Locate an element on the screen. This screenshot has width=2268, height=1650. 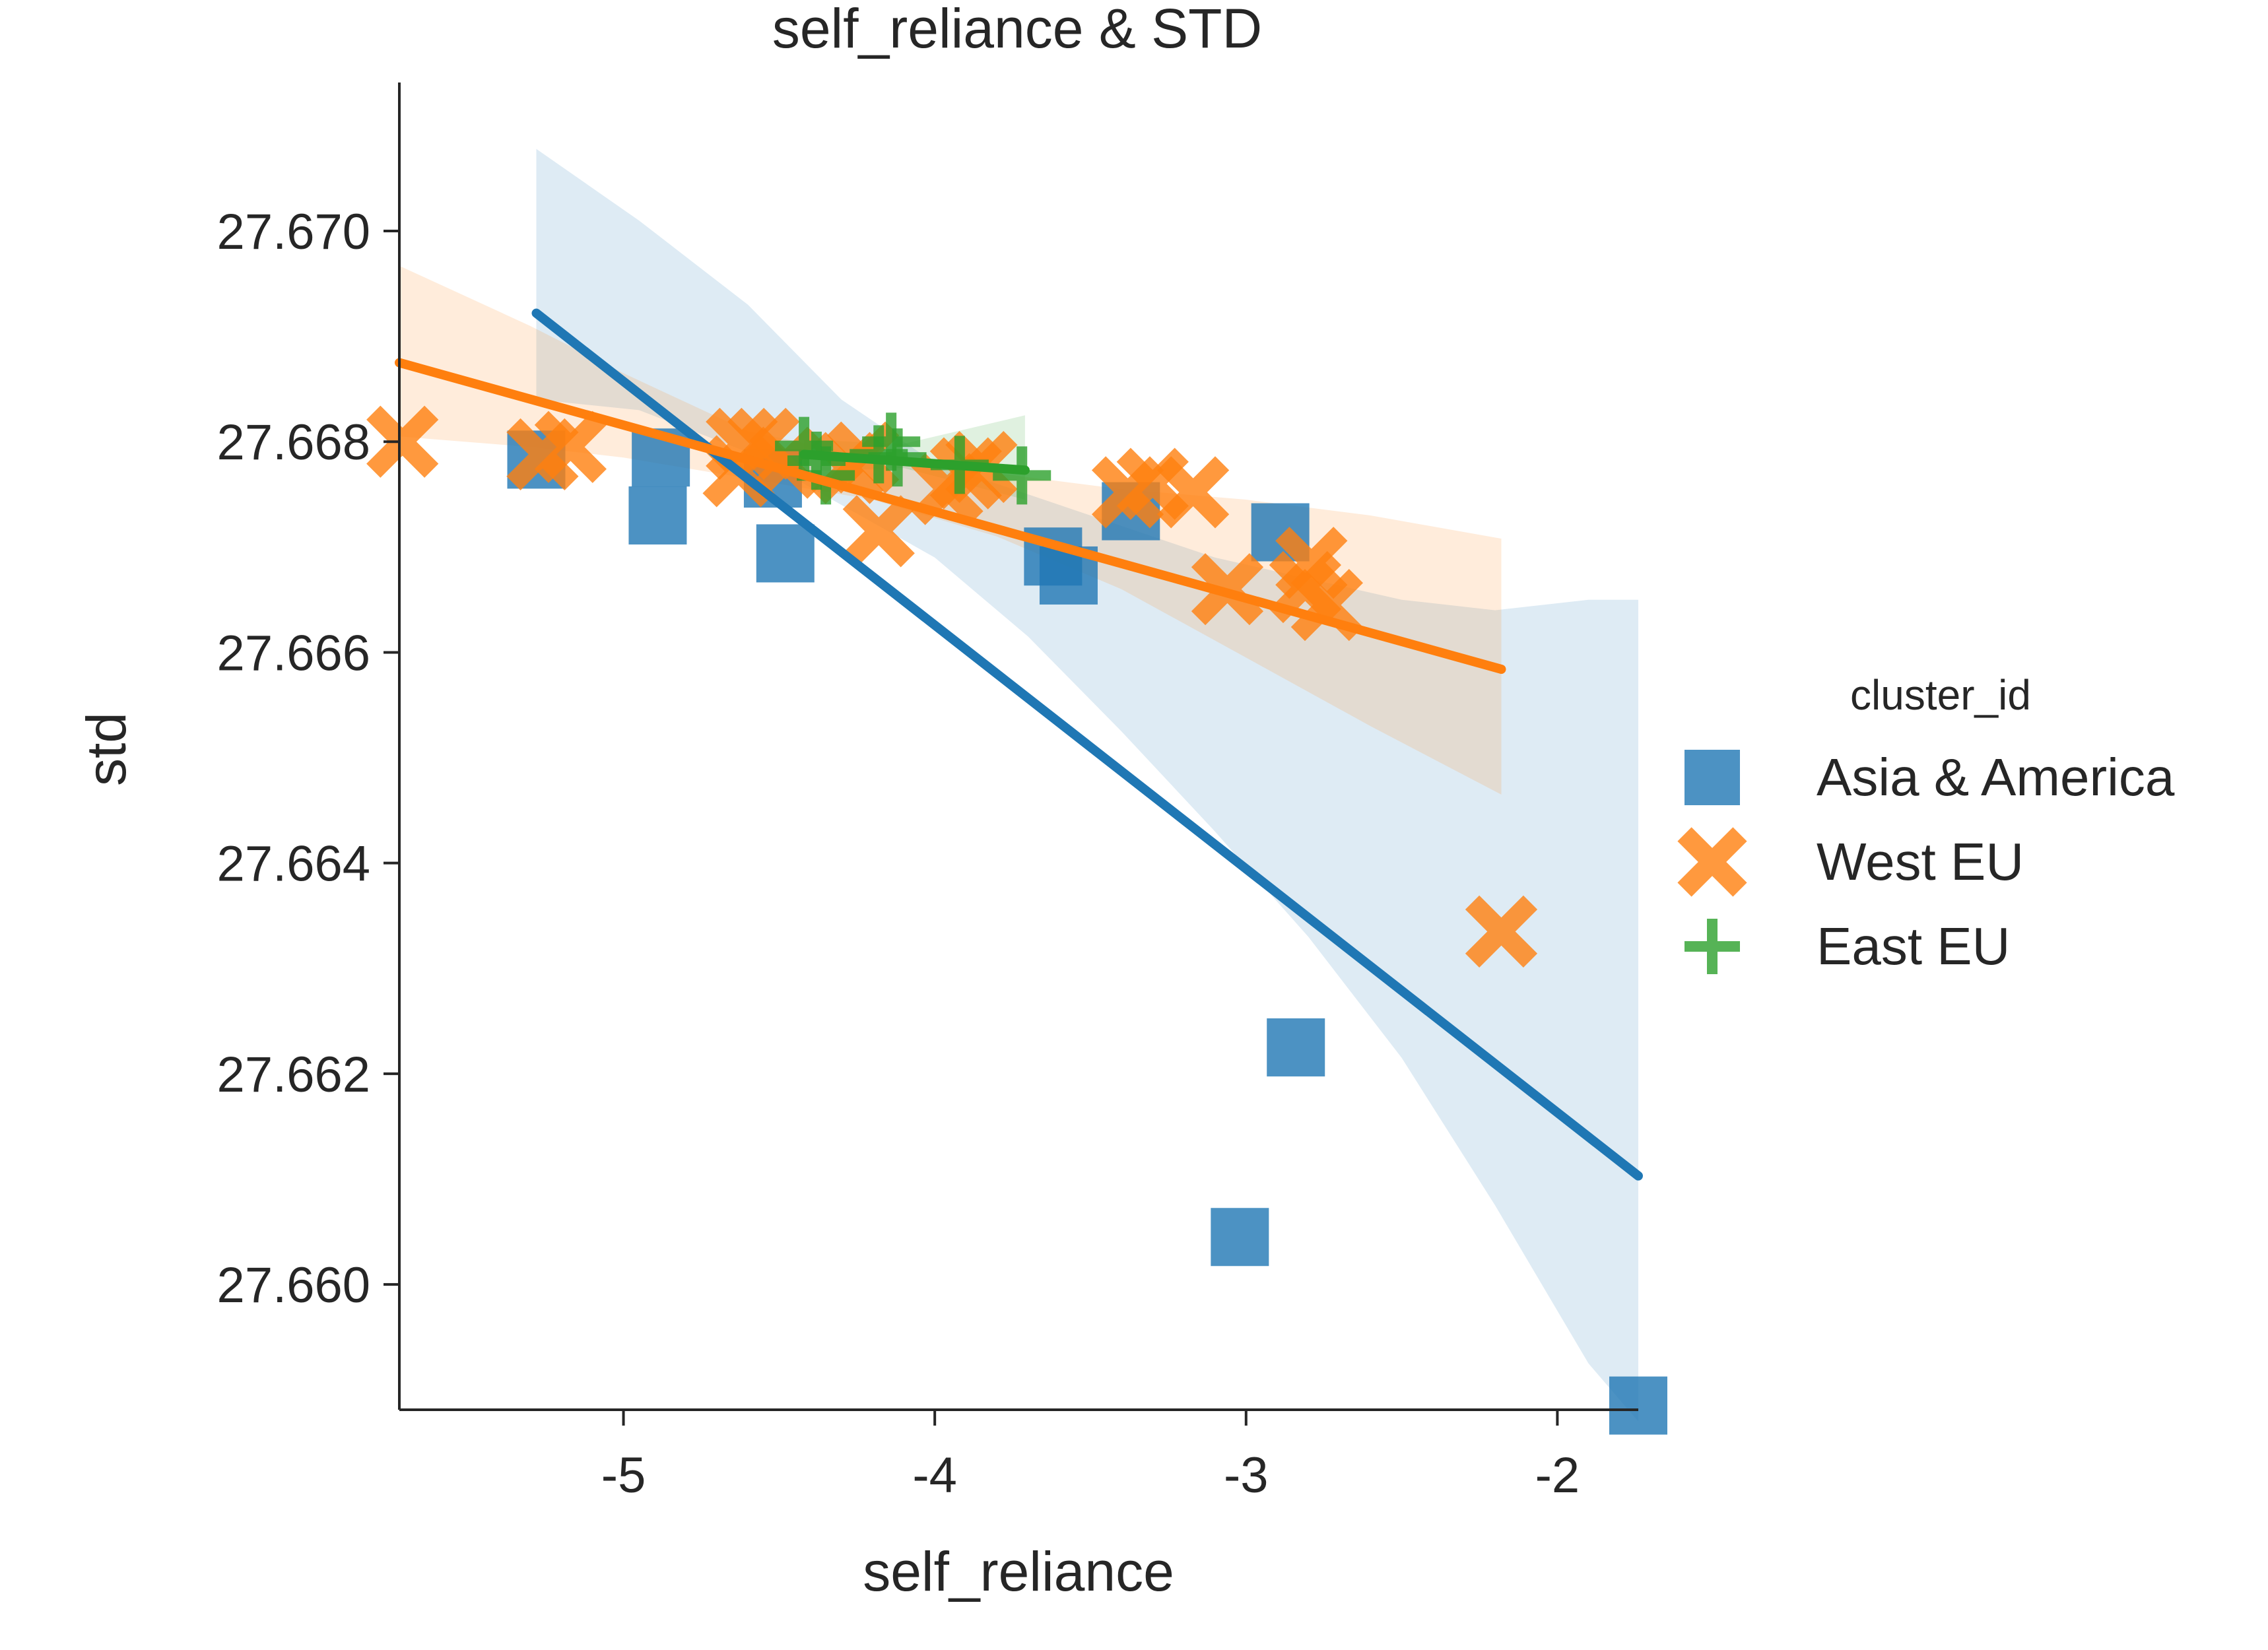
legend-entry-label: Asia & America is located at coordinates (1996, 777).